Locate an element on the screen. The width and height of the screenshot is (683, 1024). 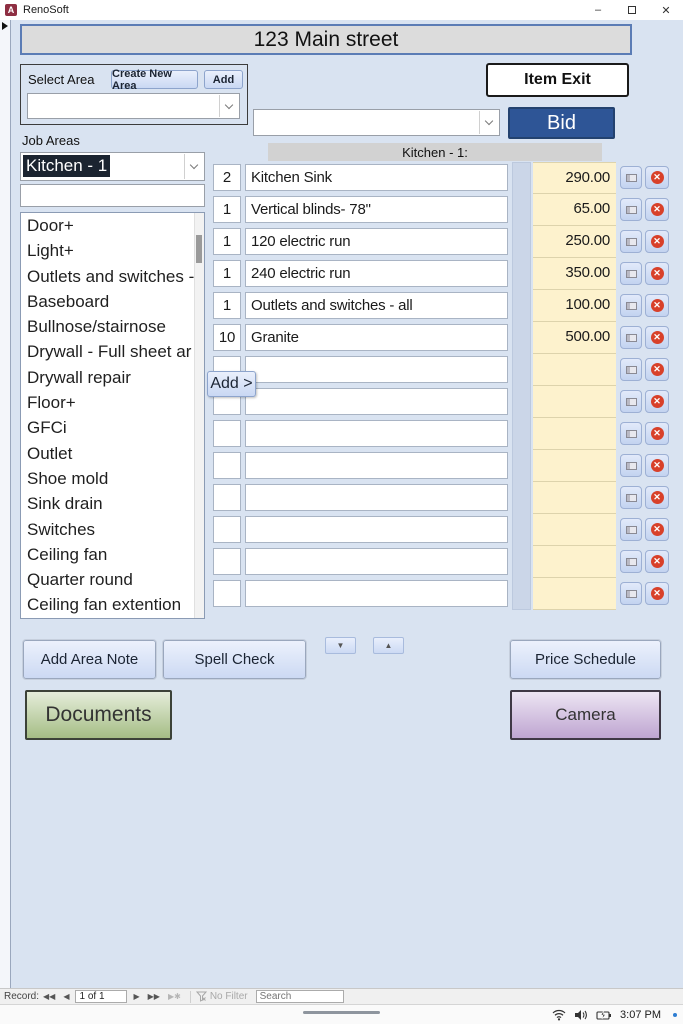
quantity-field: 2 is located at coordinates (227, 177).